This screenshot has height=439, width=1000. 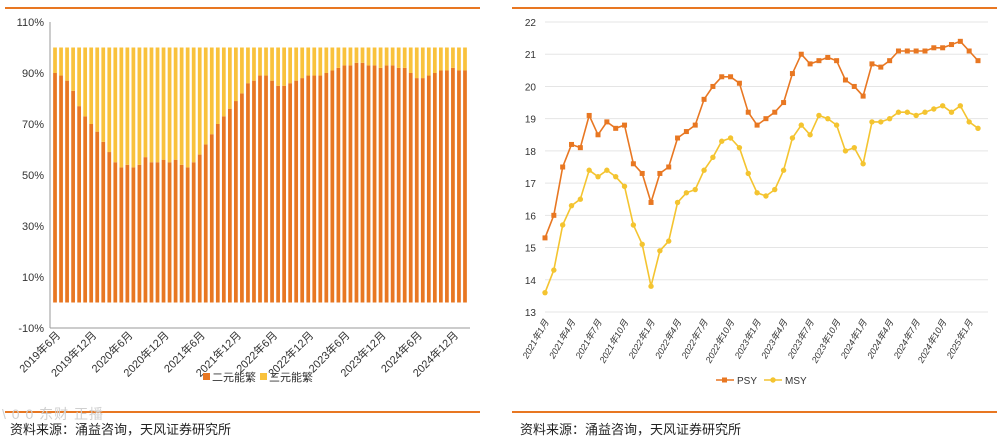 What do you see at coordinates (747, 381) in the screenshot?
I see `legend-label-psy: PSY` at bounding box center [747, 381].